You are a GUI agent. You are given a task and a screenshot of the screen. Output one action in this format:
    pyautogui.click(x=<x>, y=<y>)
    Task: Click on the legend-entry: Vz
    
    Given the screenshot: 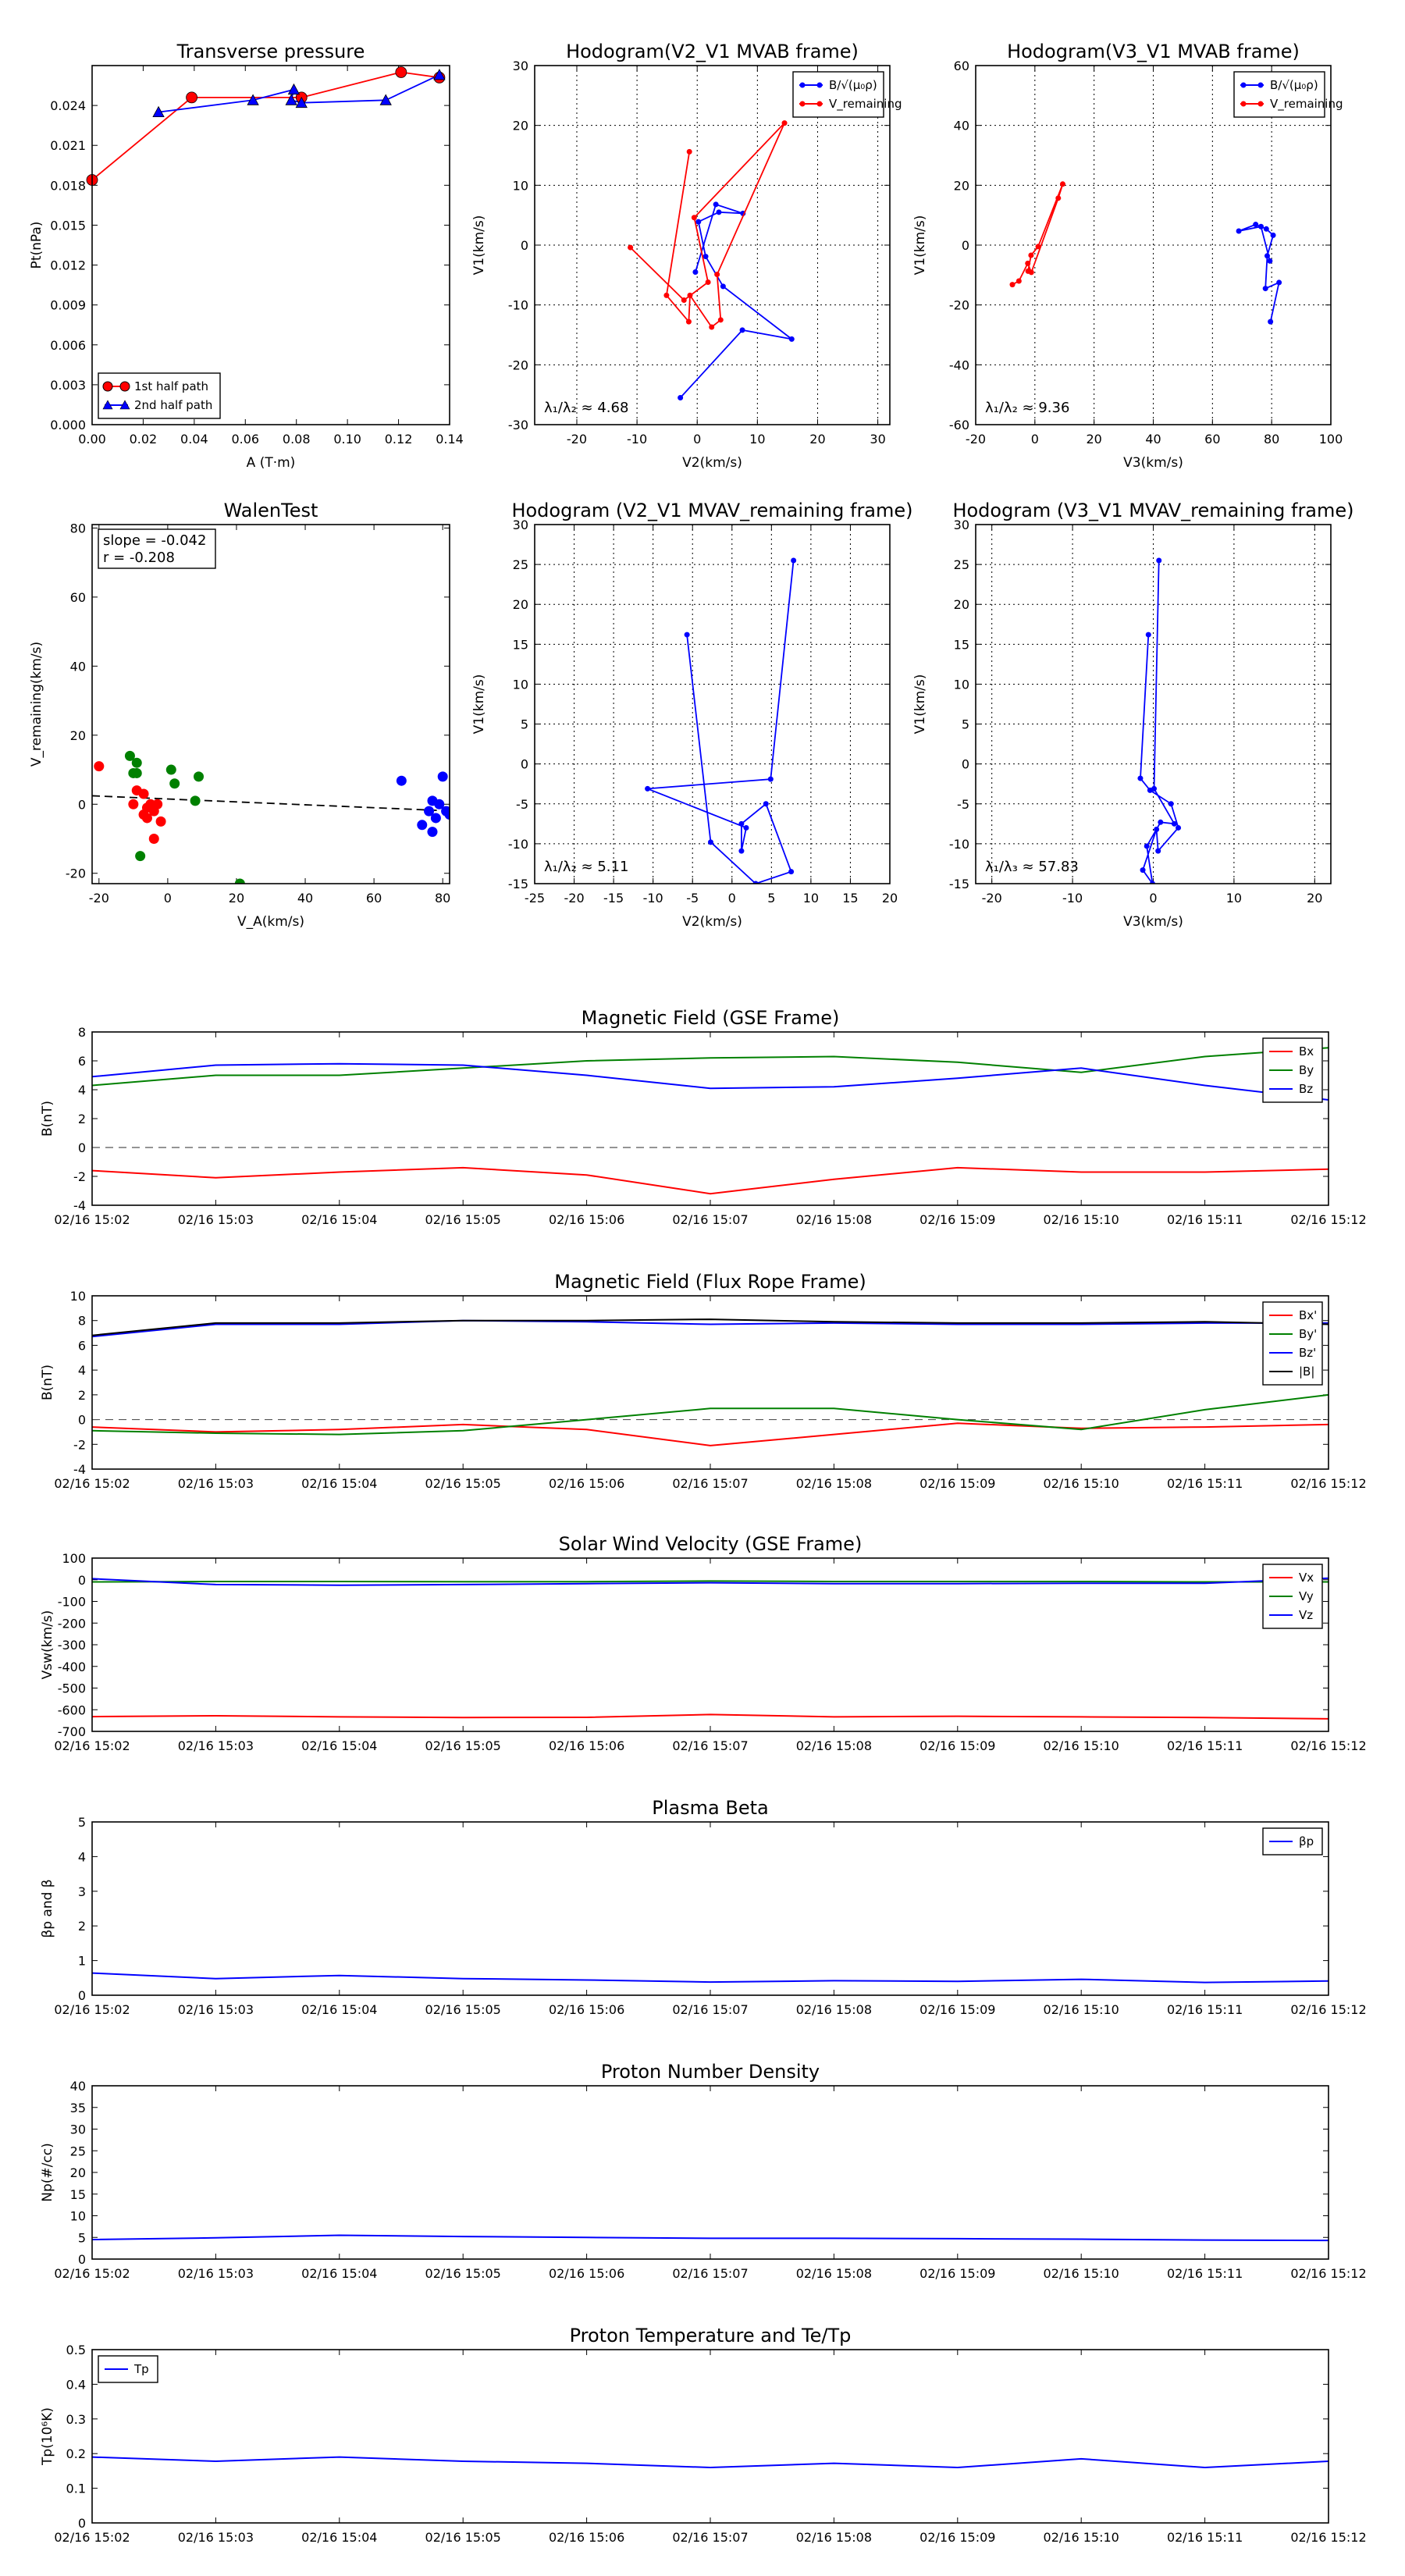 What is the action you would take?
    pyautogui.click(x=1306, y=1615)
    